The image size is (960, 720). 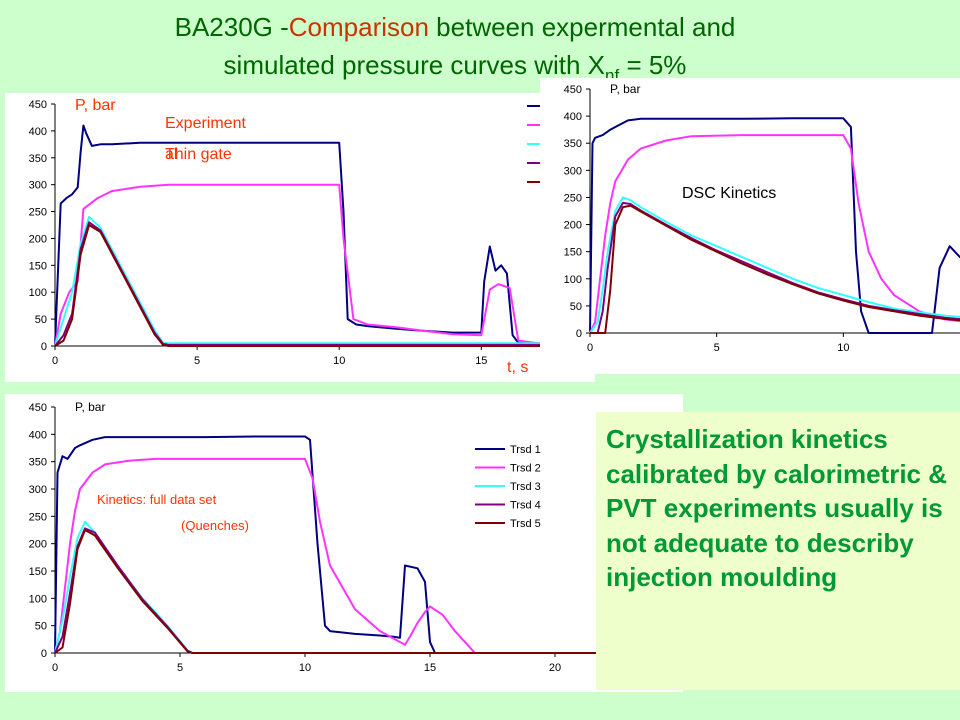 I want to click on legend-label: Trsd 4, so click(x=525, y=506).